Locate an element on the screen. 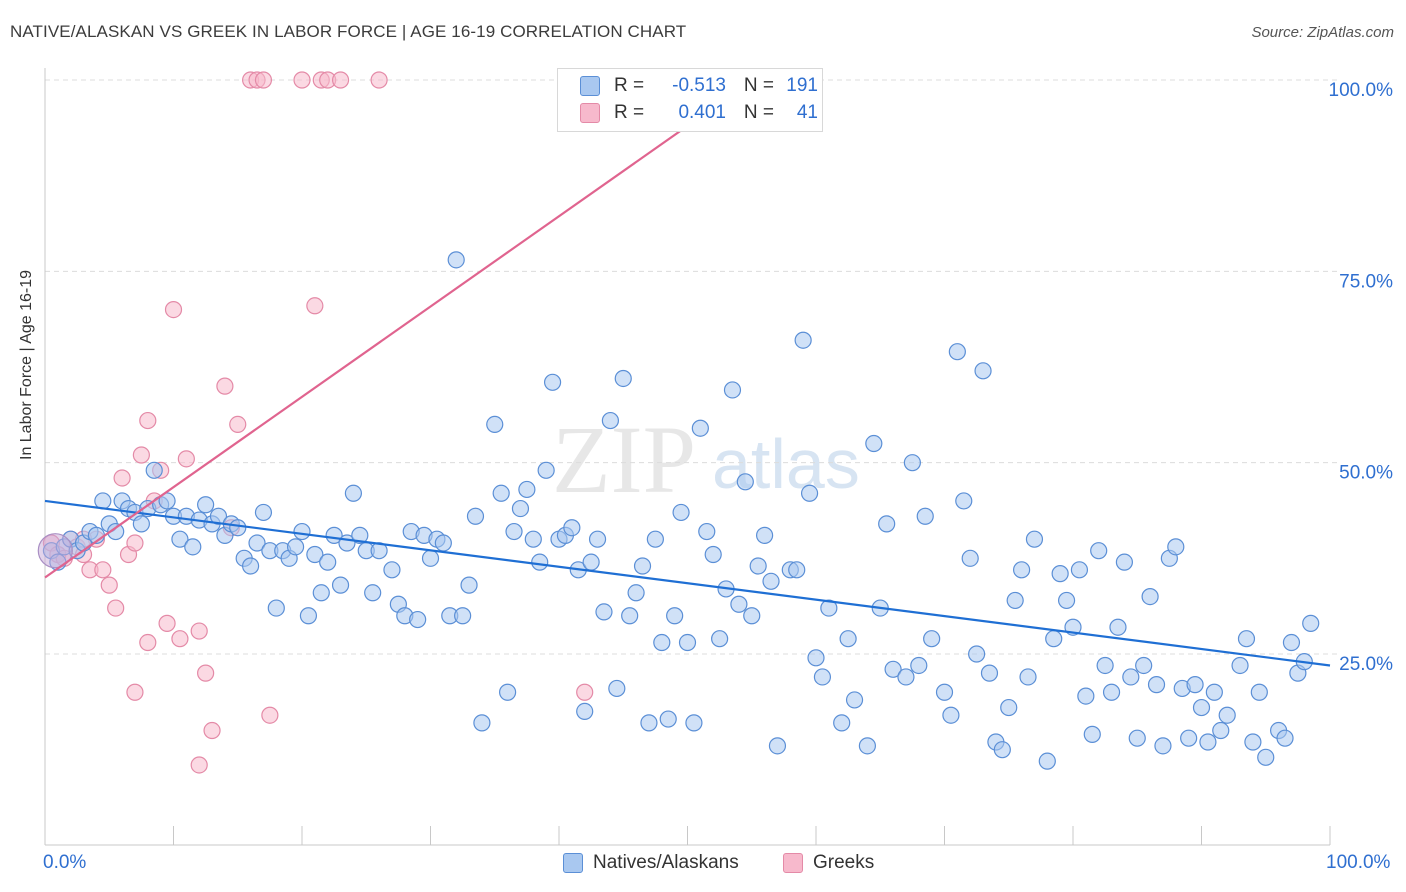 This screenshot has height=892, width=1406. legend-row-natives: R = -0.513 N = 191 is located at coordinates (699, 86).